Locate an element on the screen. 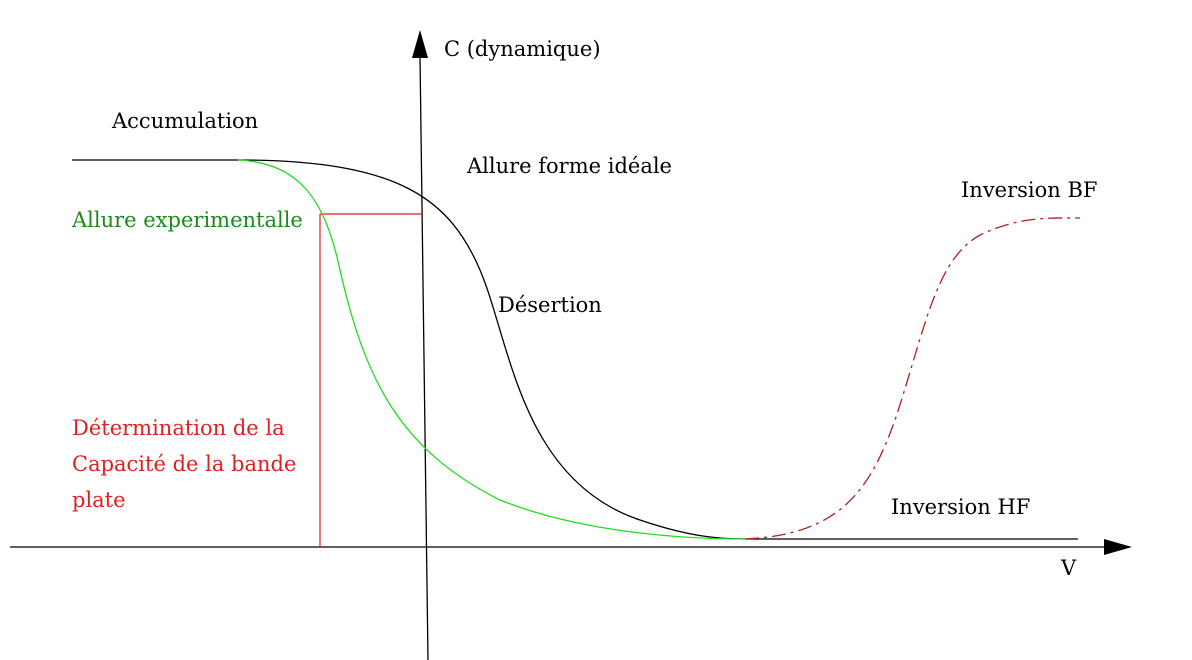 This screenshot has height=660, width=1192. accumulation-label: Accumulation is located at coordinates (184, 121).